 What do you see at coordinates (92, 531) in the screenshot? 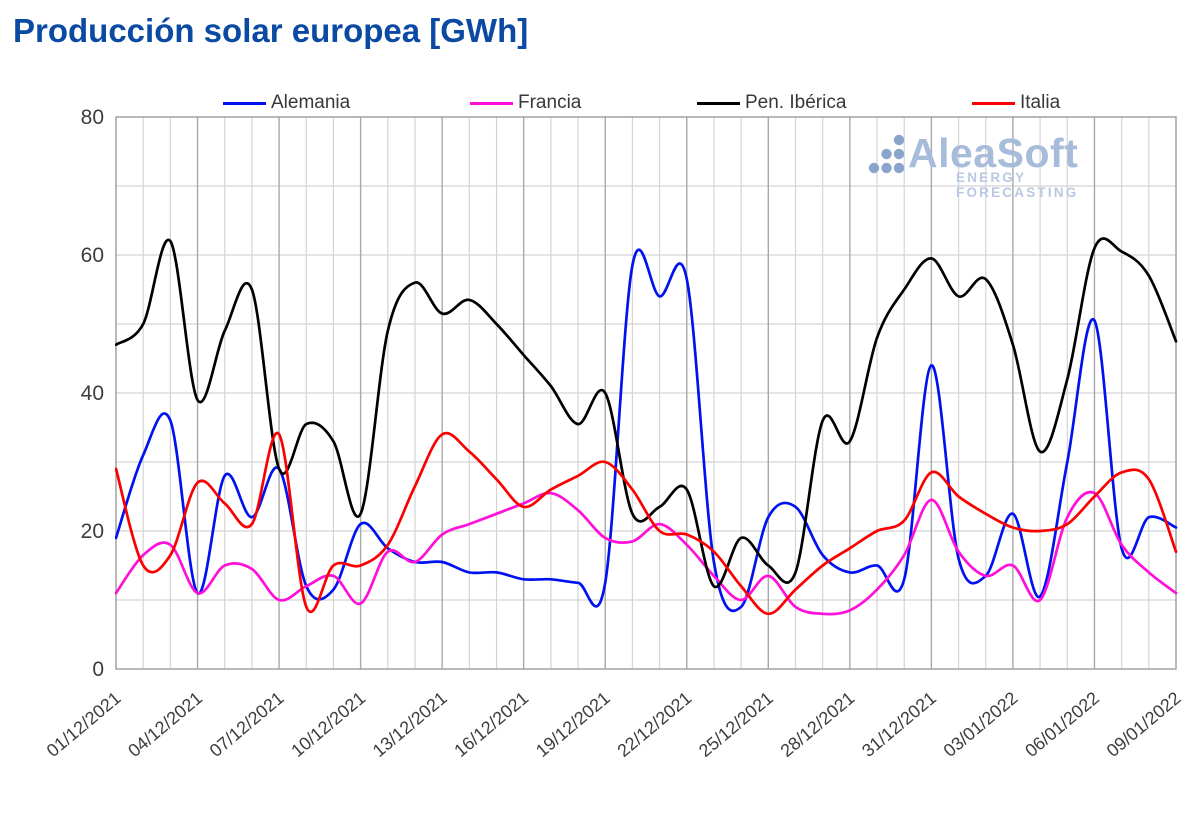
I see `svg-text: 20` at bounding box center [92, 531].